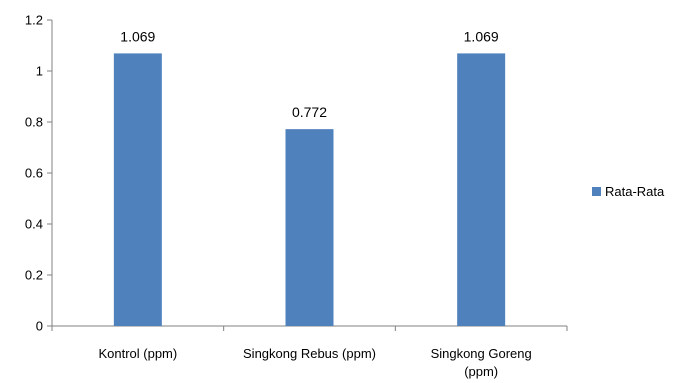 This screenshot has width=682, height=383. Describe the element at coordinates (635, 191) in the screenshot. I see `legend-label: Rata-Rata` at that location.